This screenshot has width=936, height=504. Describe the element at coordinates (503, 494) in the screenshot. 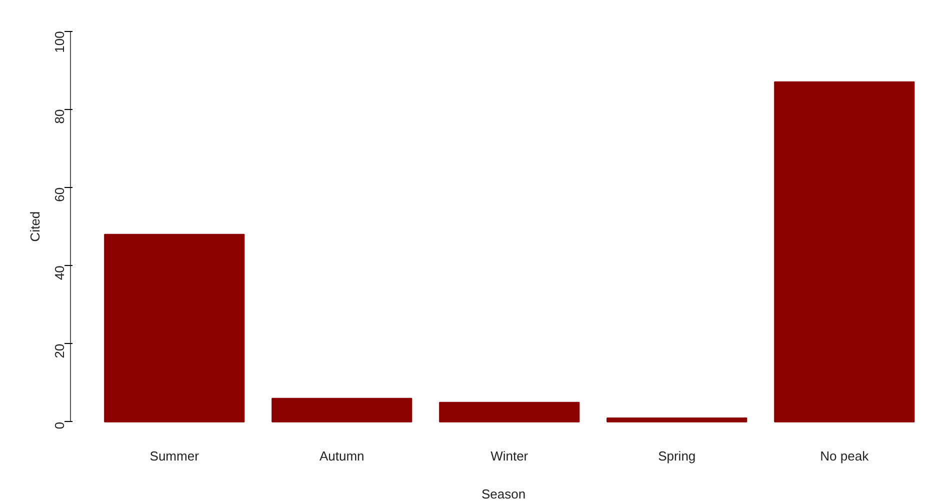

I see `x-axis-title: Season` at that location.